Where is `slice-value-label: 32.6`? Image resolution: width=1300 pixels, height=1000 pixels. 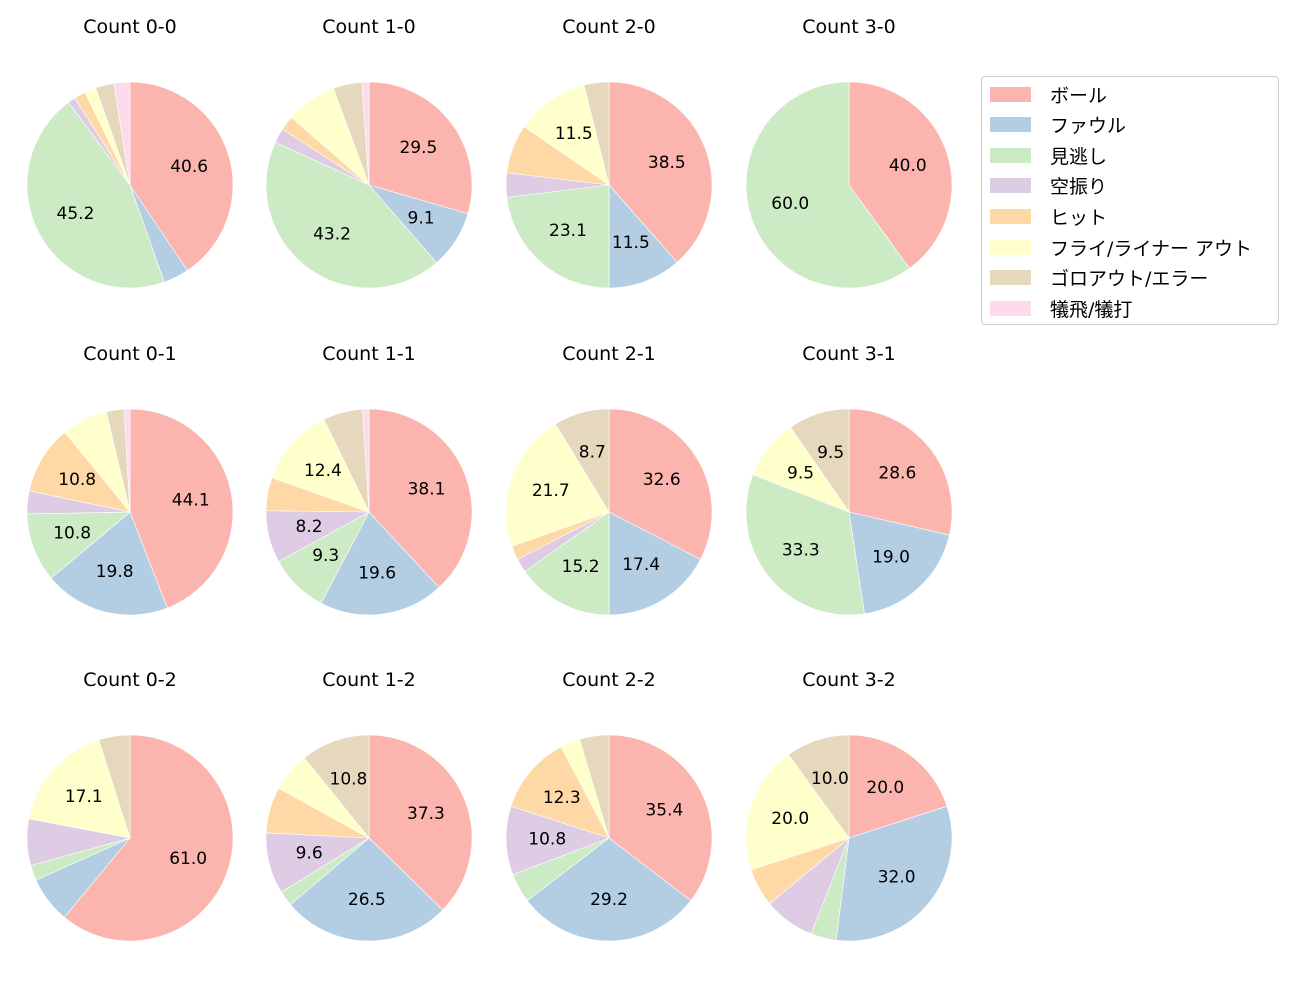 slice-value-label: 32.6 is located at coordinates (662, 480).